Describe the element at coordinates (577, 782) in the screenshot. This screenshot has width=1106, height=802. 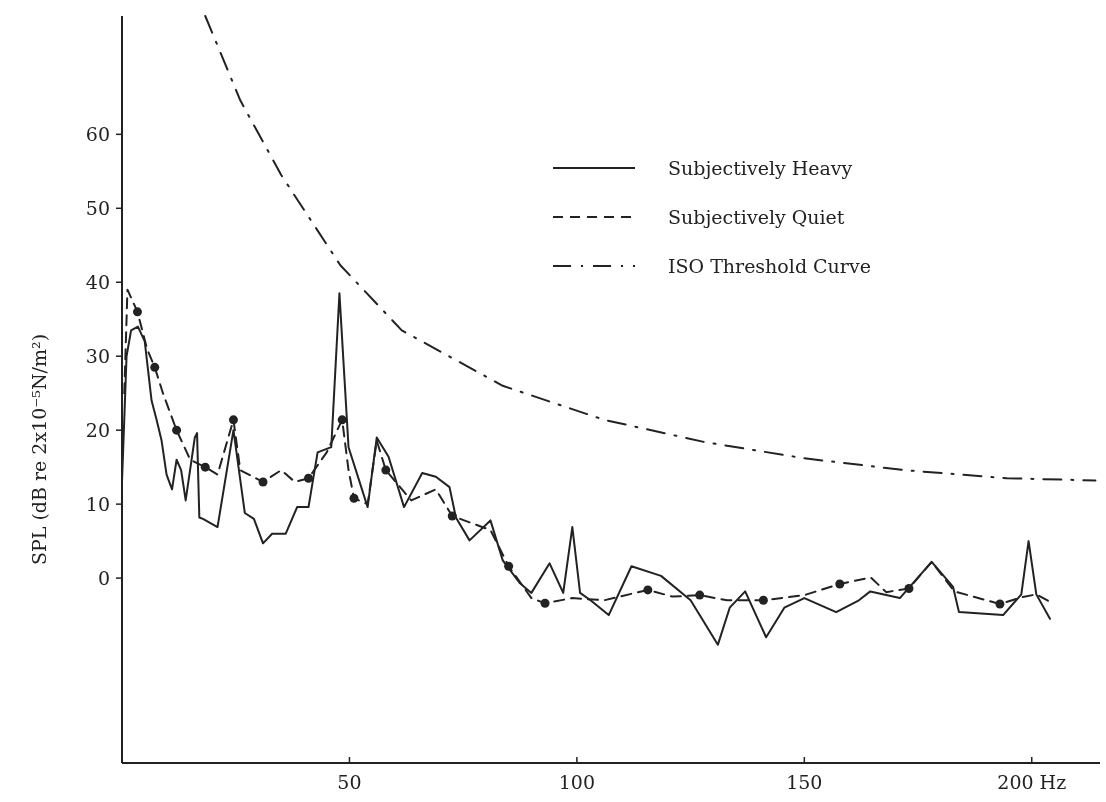
I see `x-tick-label: 100` at that location.